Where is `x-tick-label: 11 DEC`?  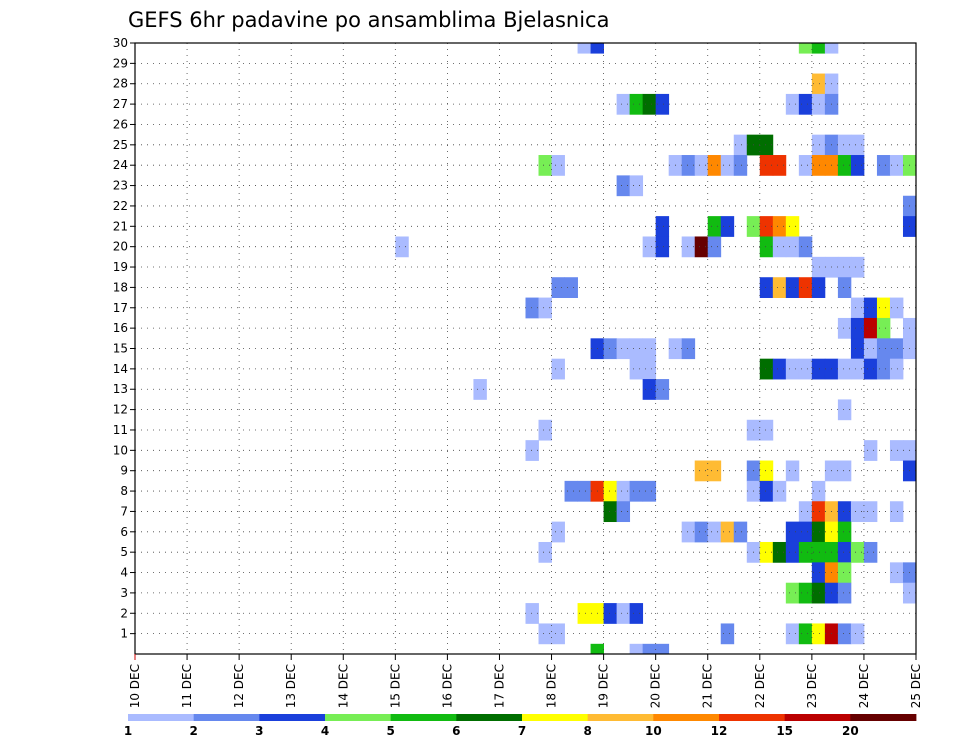 x-tick-label: 11 DEC is located at coordinates (187, 686).